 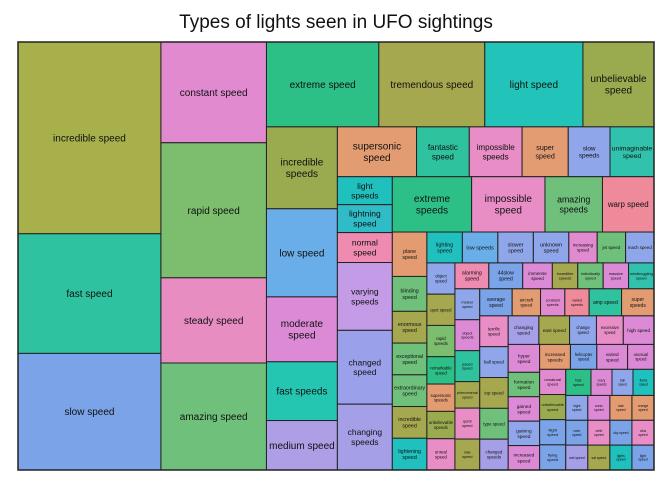 I want to click on tile-orange-speed-104: orange speed, so click(x=643, y=407).